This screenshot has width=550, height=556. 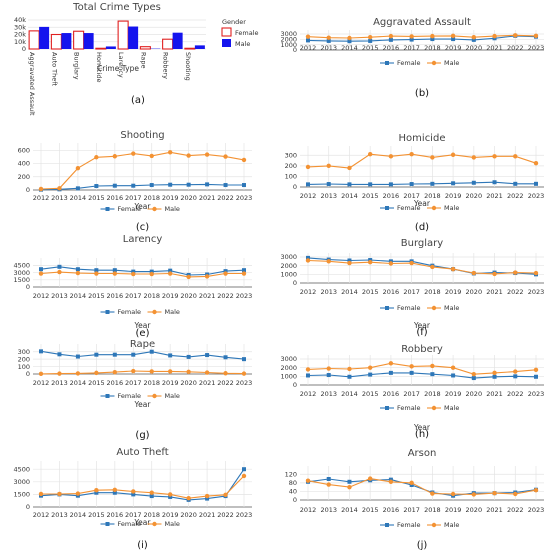 What do you see at coordinates (116, 7) in the screenshot?
I see `chart-title: Total Crime Types` at bounding box center [116, 7].